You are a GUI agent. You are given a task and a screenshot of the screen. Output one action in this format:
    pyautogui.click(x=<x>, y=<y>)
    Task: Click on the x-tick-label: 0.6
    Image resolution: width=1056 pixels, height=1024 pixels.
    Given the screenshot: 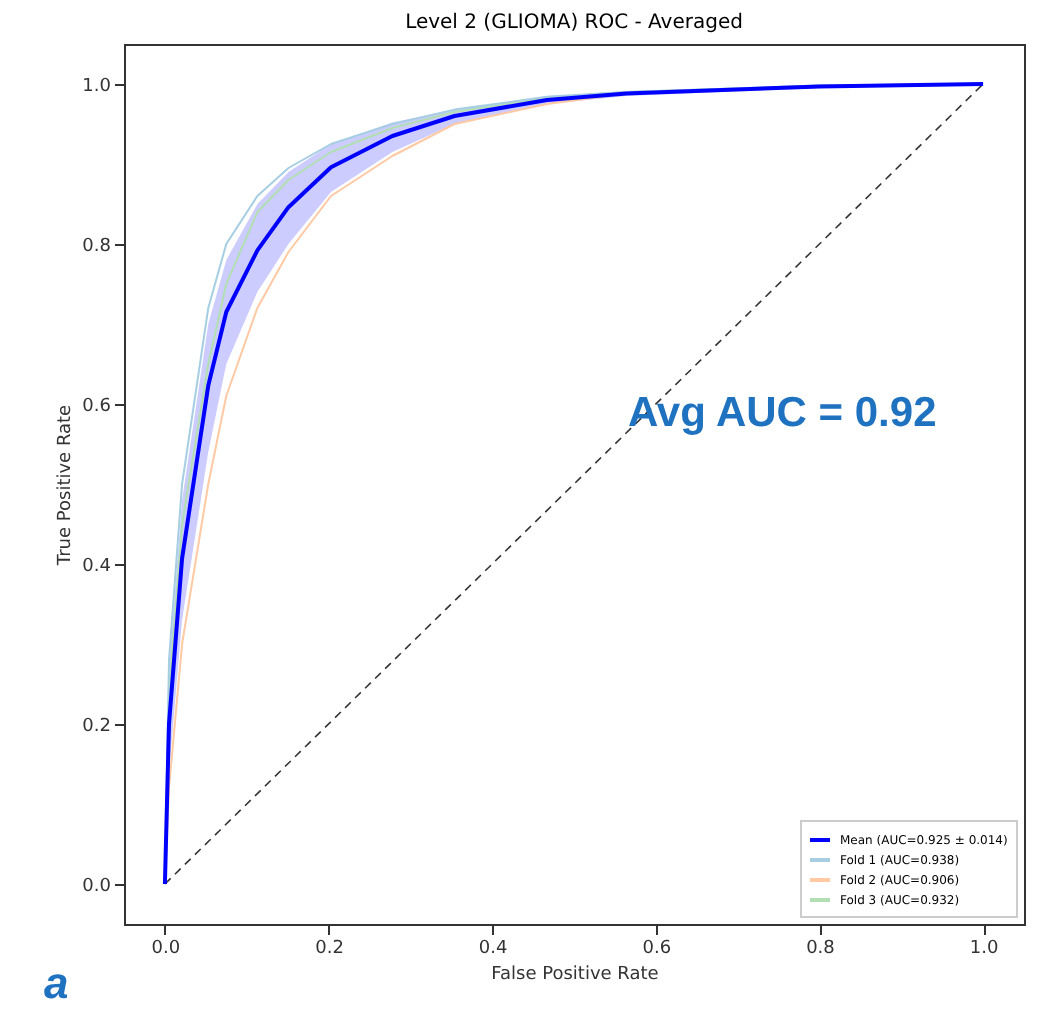 What is the action you would take?
    pyautogui.click(x=657, y=949)
    